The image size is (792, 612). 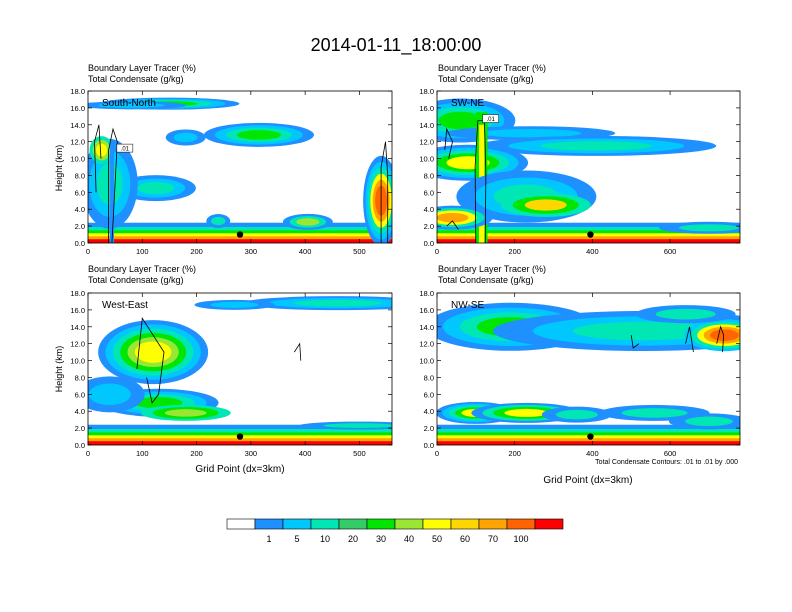 I want to click on panel-title-line1: Boundary Layer Tracer (%), so click(x=492, y=68).